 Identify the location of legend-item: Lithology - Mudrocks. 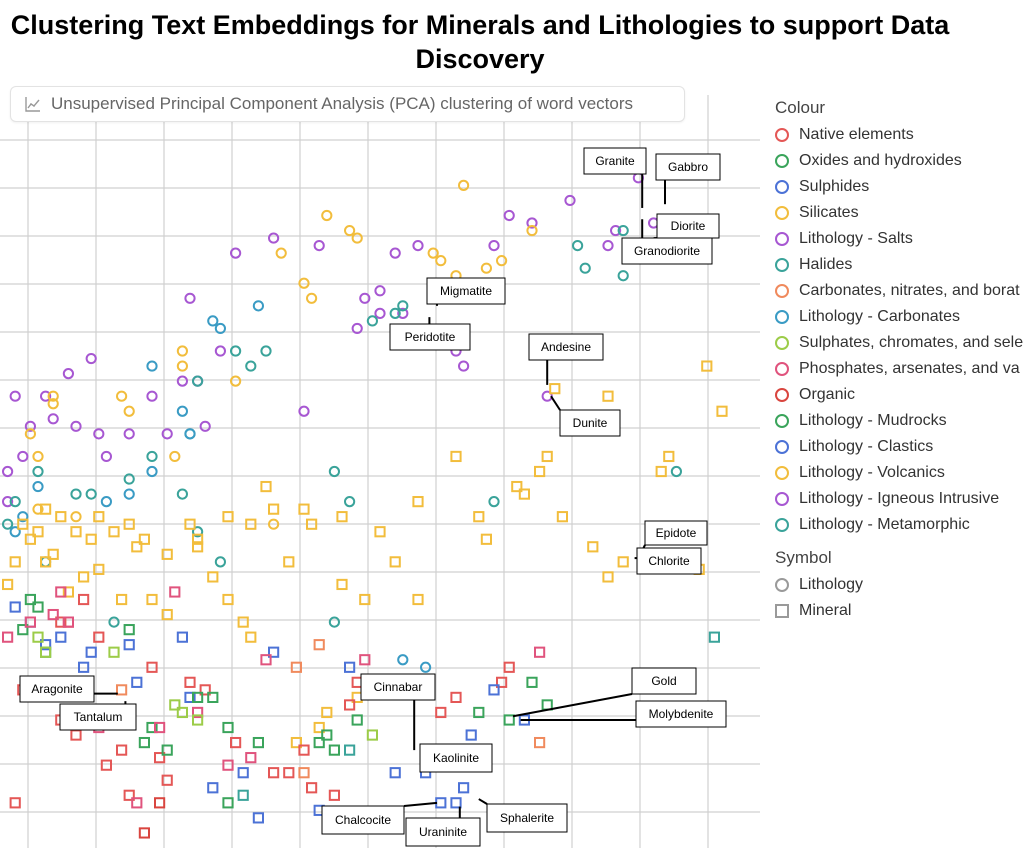
(899, 421).